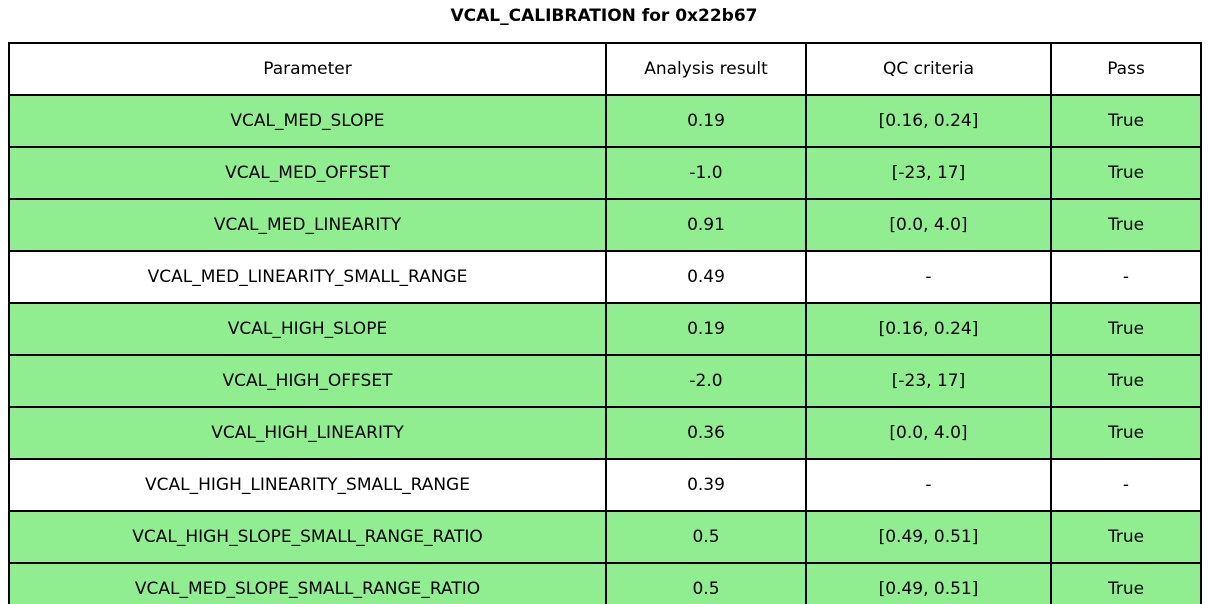  Describe the element at coordinates (307, 121) in the screenshot. I see `parameter-cell: VCAL_MED_SLOPE` at that location.